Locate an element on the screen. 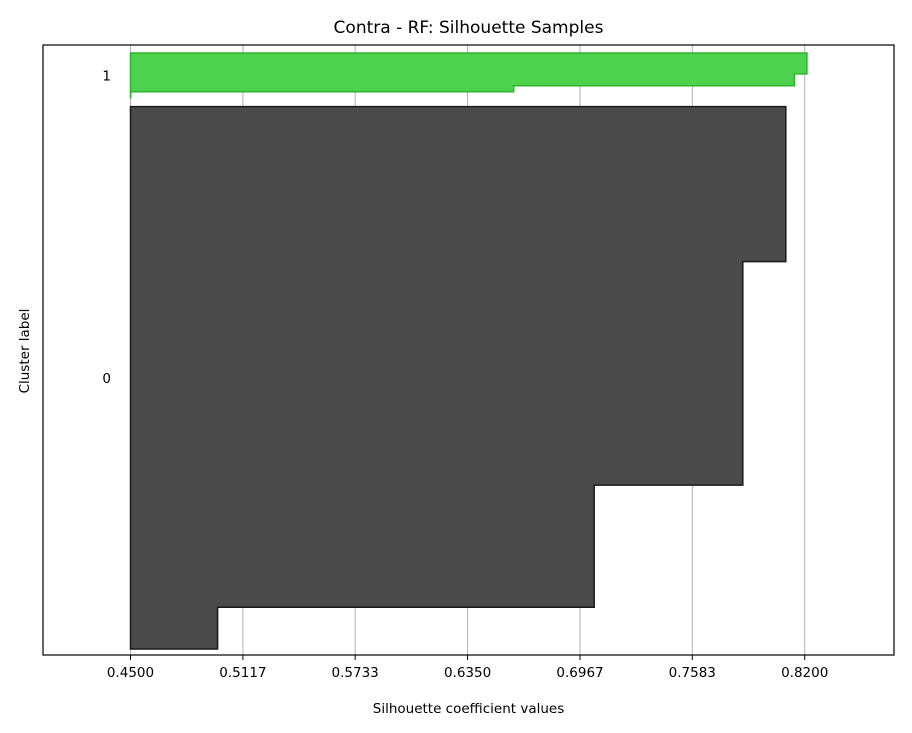  x-tick-label: 0.5733 is located at coordinates (355, 673).